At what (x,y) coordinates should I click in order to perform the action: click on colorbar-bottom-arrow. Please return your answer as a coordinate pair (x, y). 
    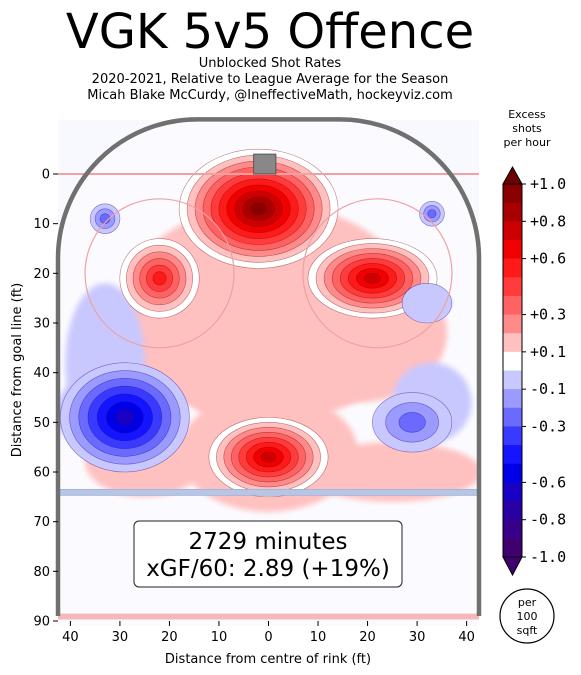
    Looking at the image, I should click on (512, 566).